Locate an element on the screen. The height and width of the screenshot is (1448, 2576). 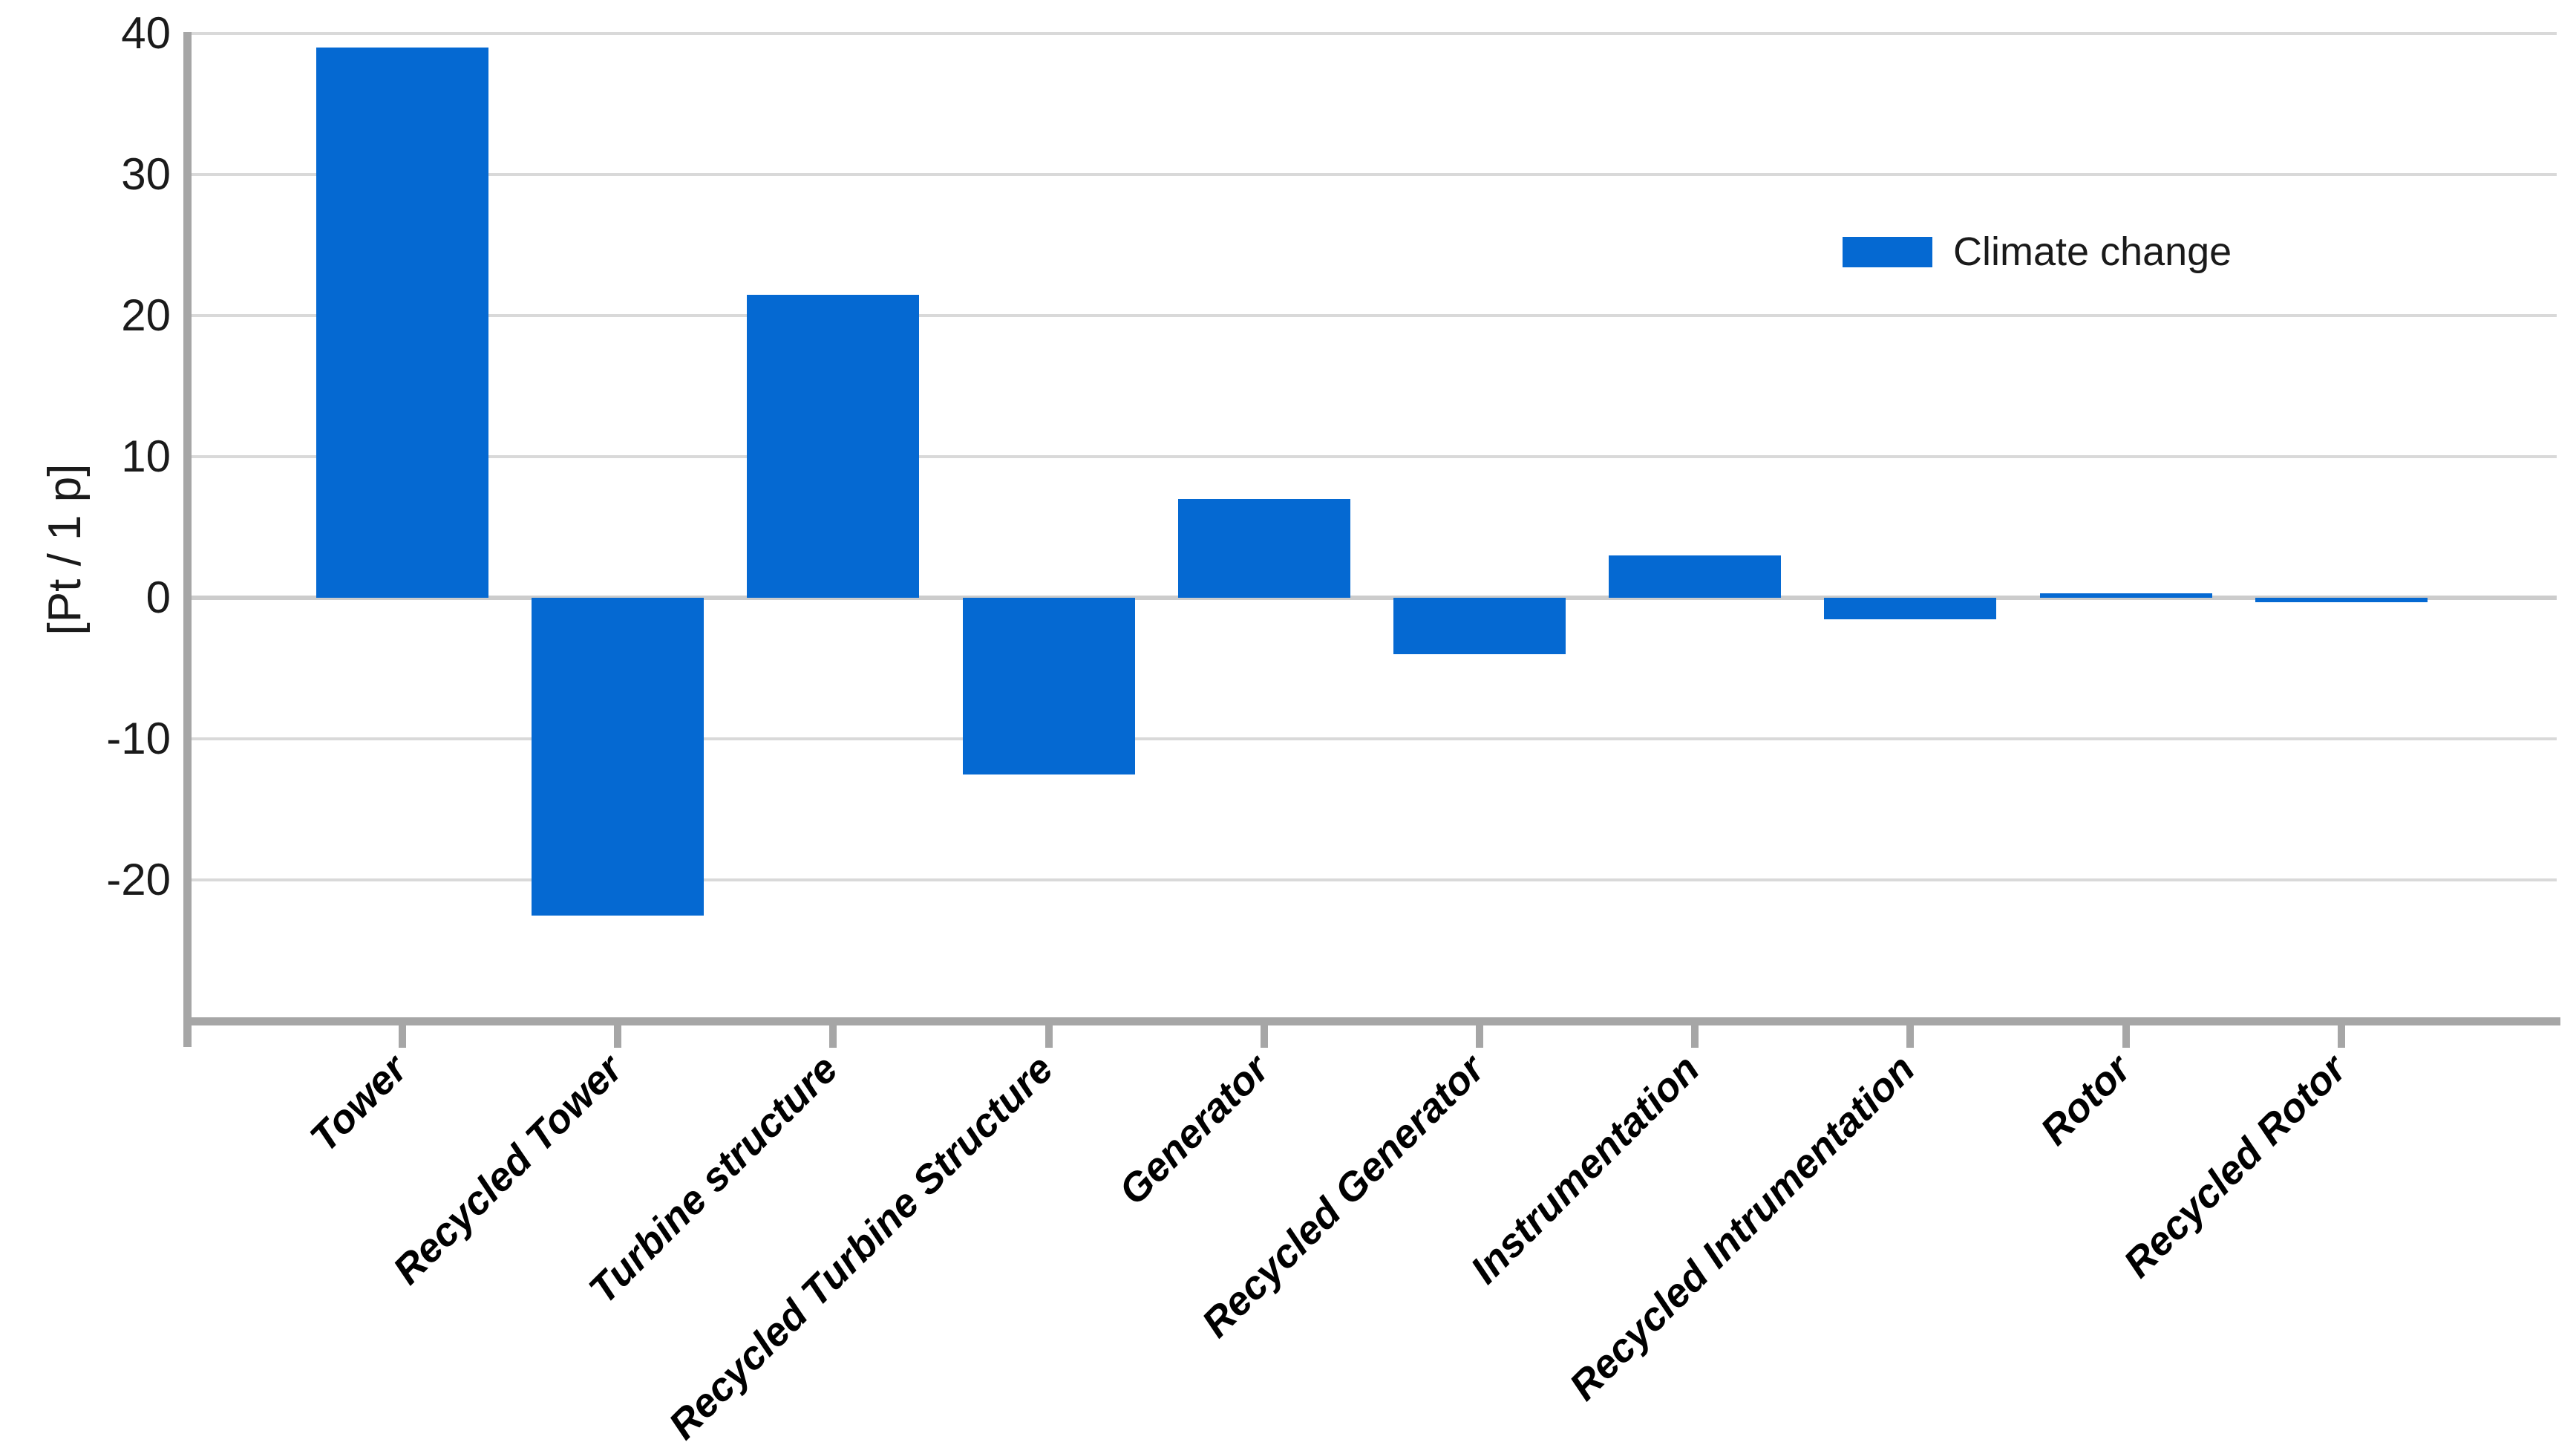
bar-recycled-turbine-structure is located at coordinates (1048, 686).